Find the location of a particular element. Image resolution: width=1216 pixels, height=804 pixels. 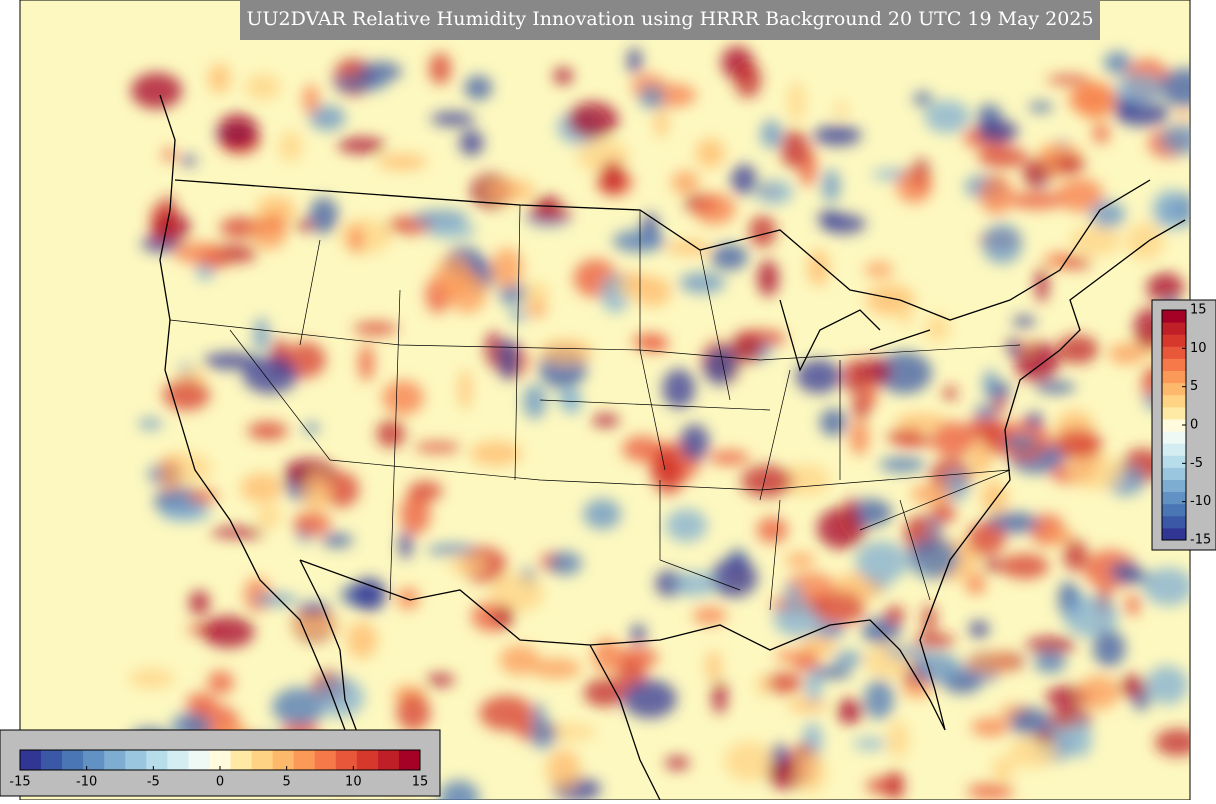

colorbar-tick-label: 5 is located at coordinates (1194, 386).